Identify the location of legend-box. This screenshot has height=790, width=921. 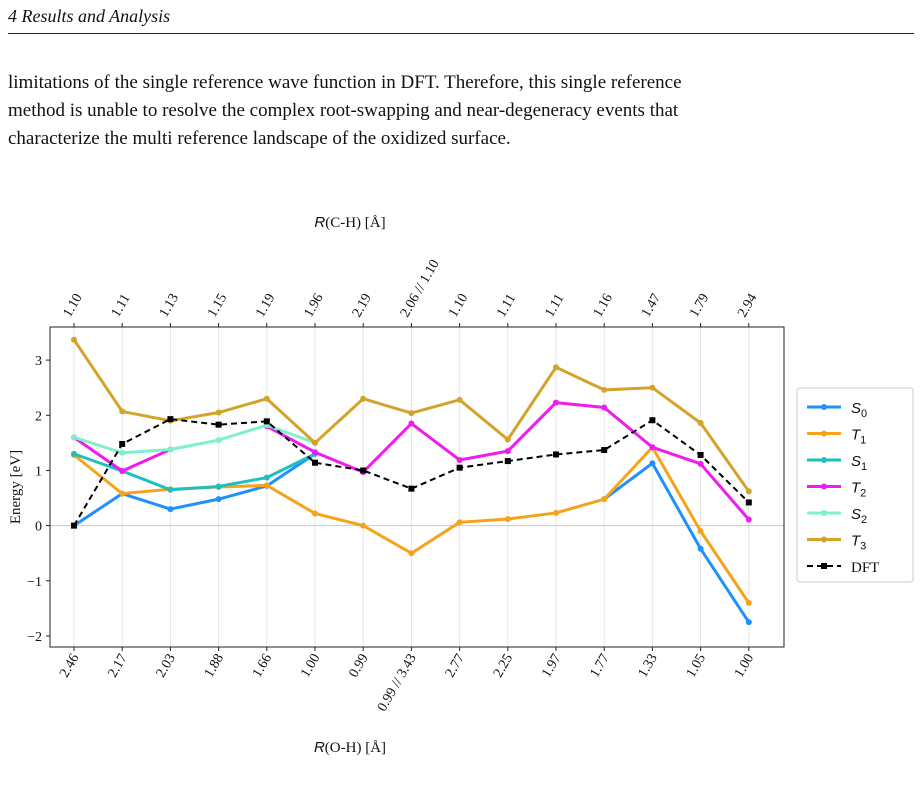
(855, 485).